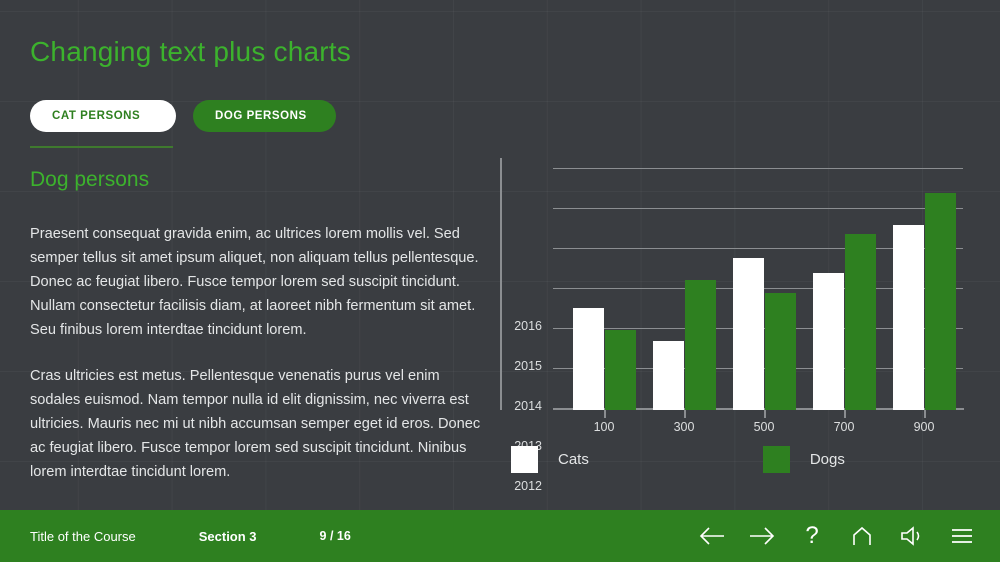 The image size is (1000, 562). I want to click on y-tick-2014: 2014, so click(528, 406).